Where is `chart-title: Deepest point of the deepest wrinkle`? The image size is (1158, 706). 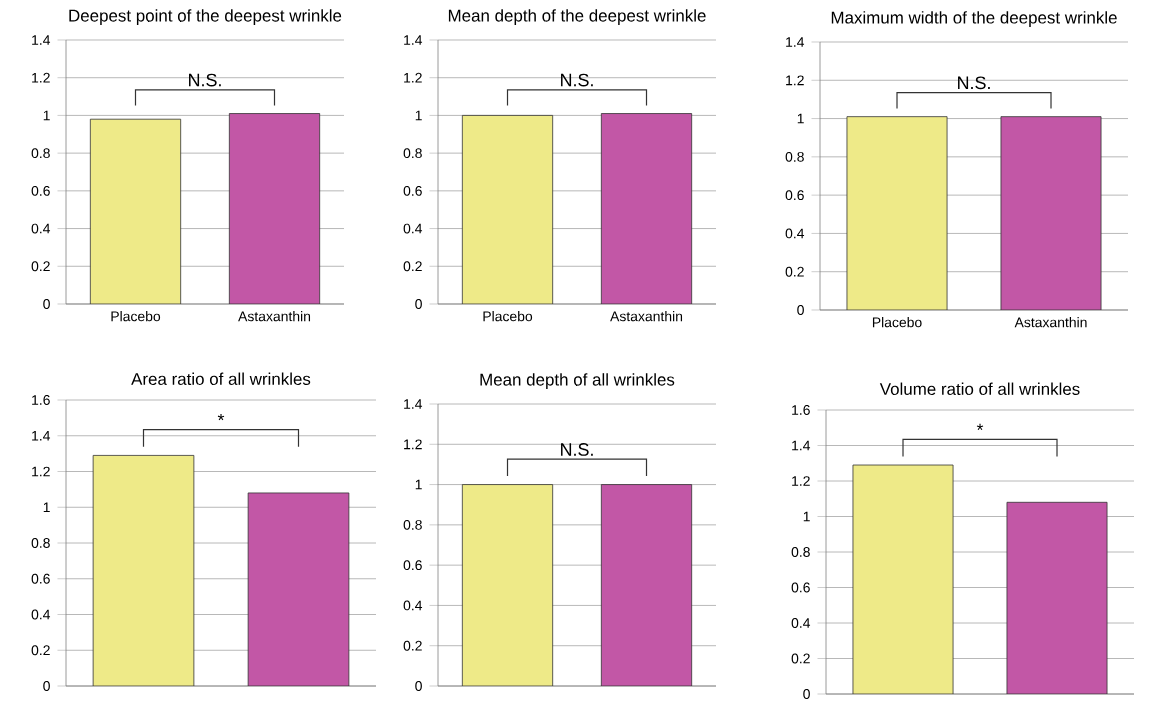 chart-title: Deepest point of the deepest wrinkle is located at coordinates (205, 17).